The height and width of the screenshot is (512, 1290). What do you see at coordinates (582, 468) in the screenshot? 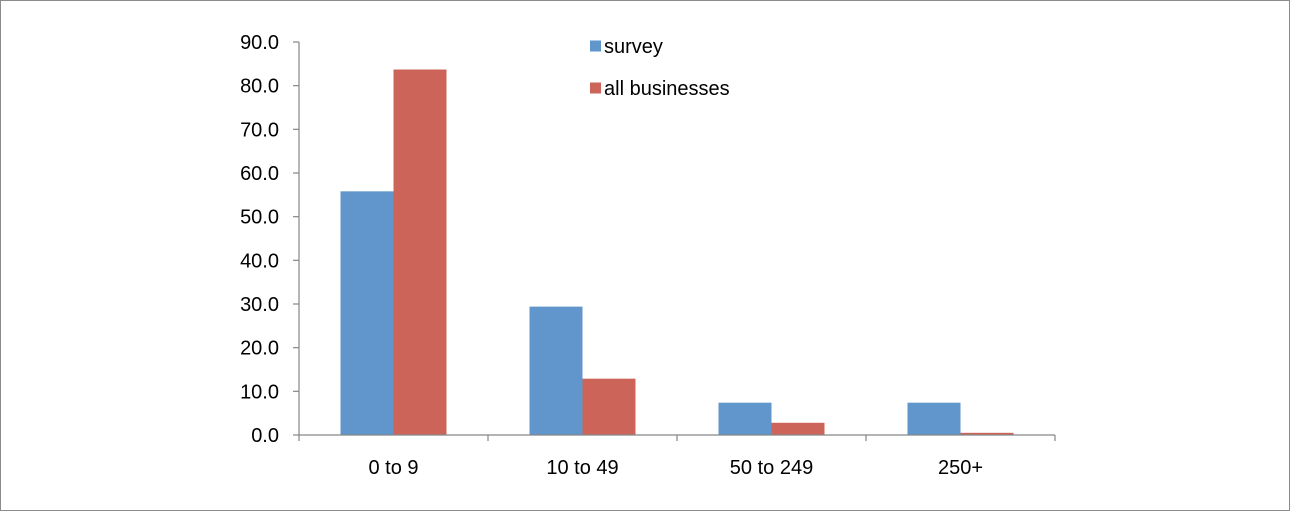
I see `x-tick-label: 10 to 49` at bounding box center [582, 468].